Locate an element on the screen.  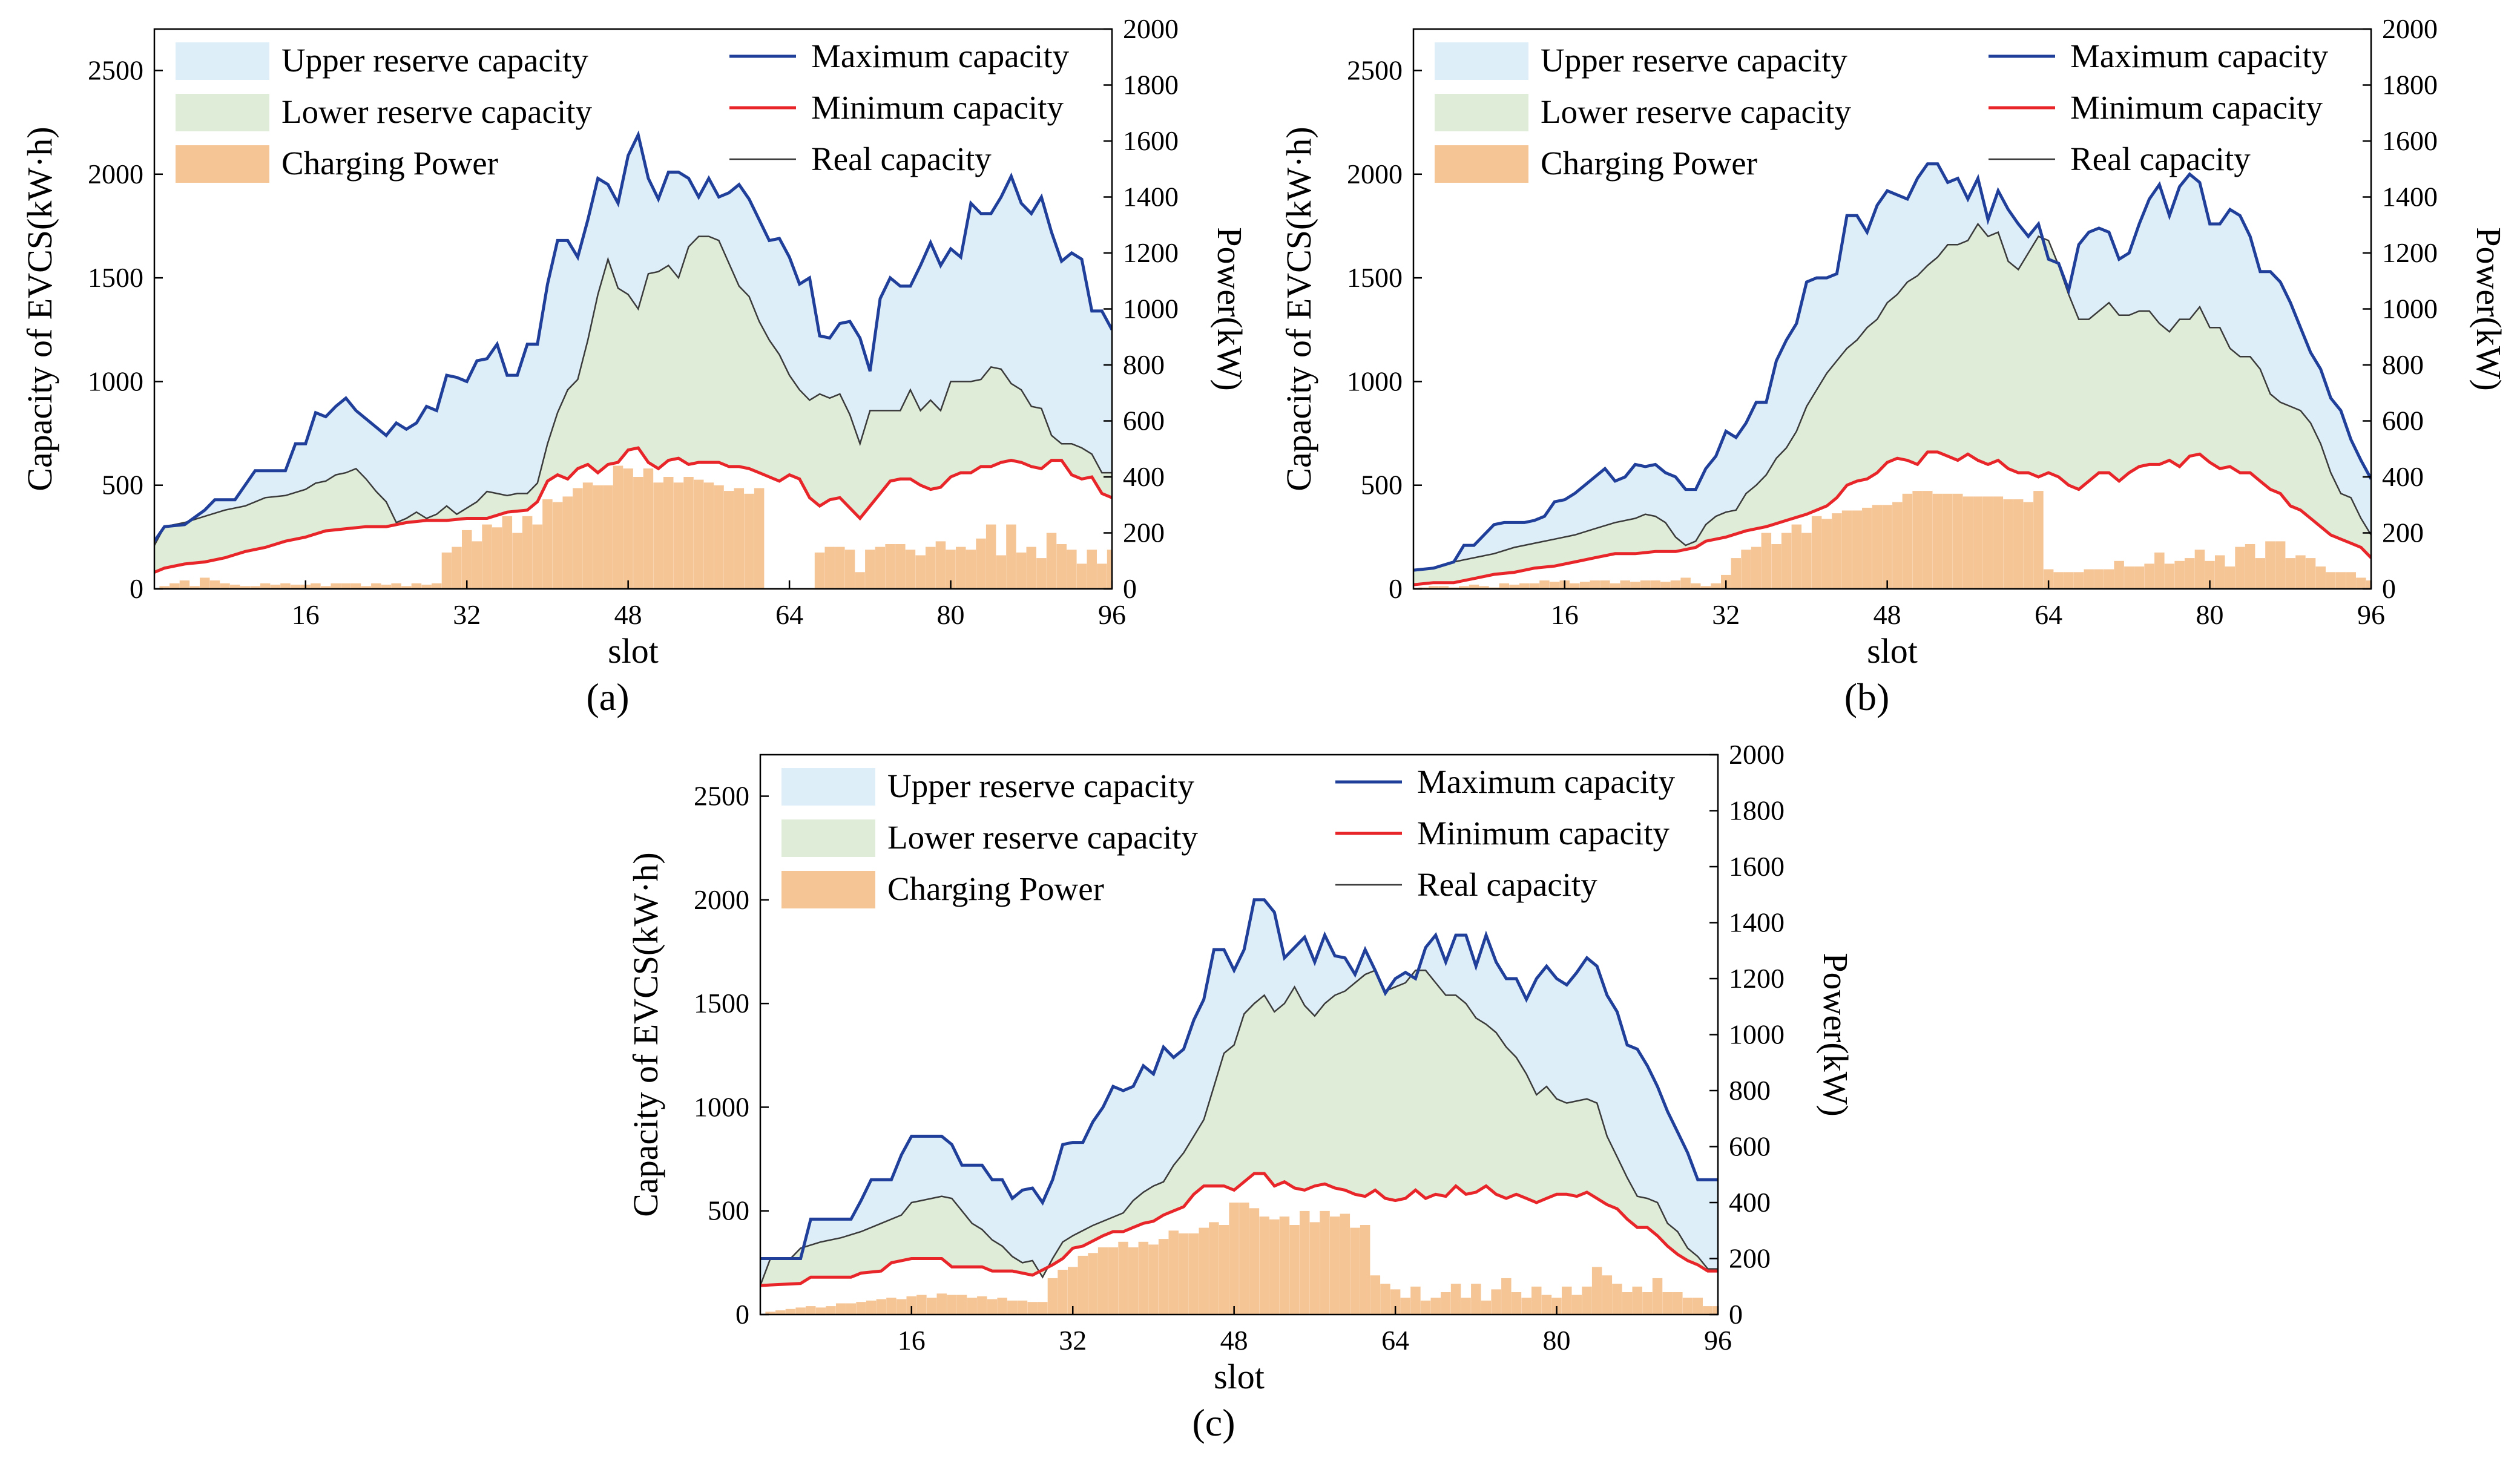
legend-maximum-label: Maximum capacity is located at coordinates (1546, 781).